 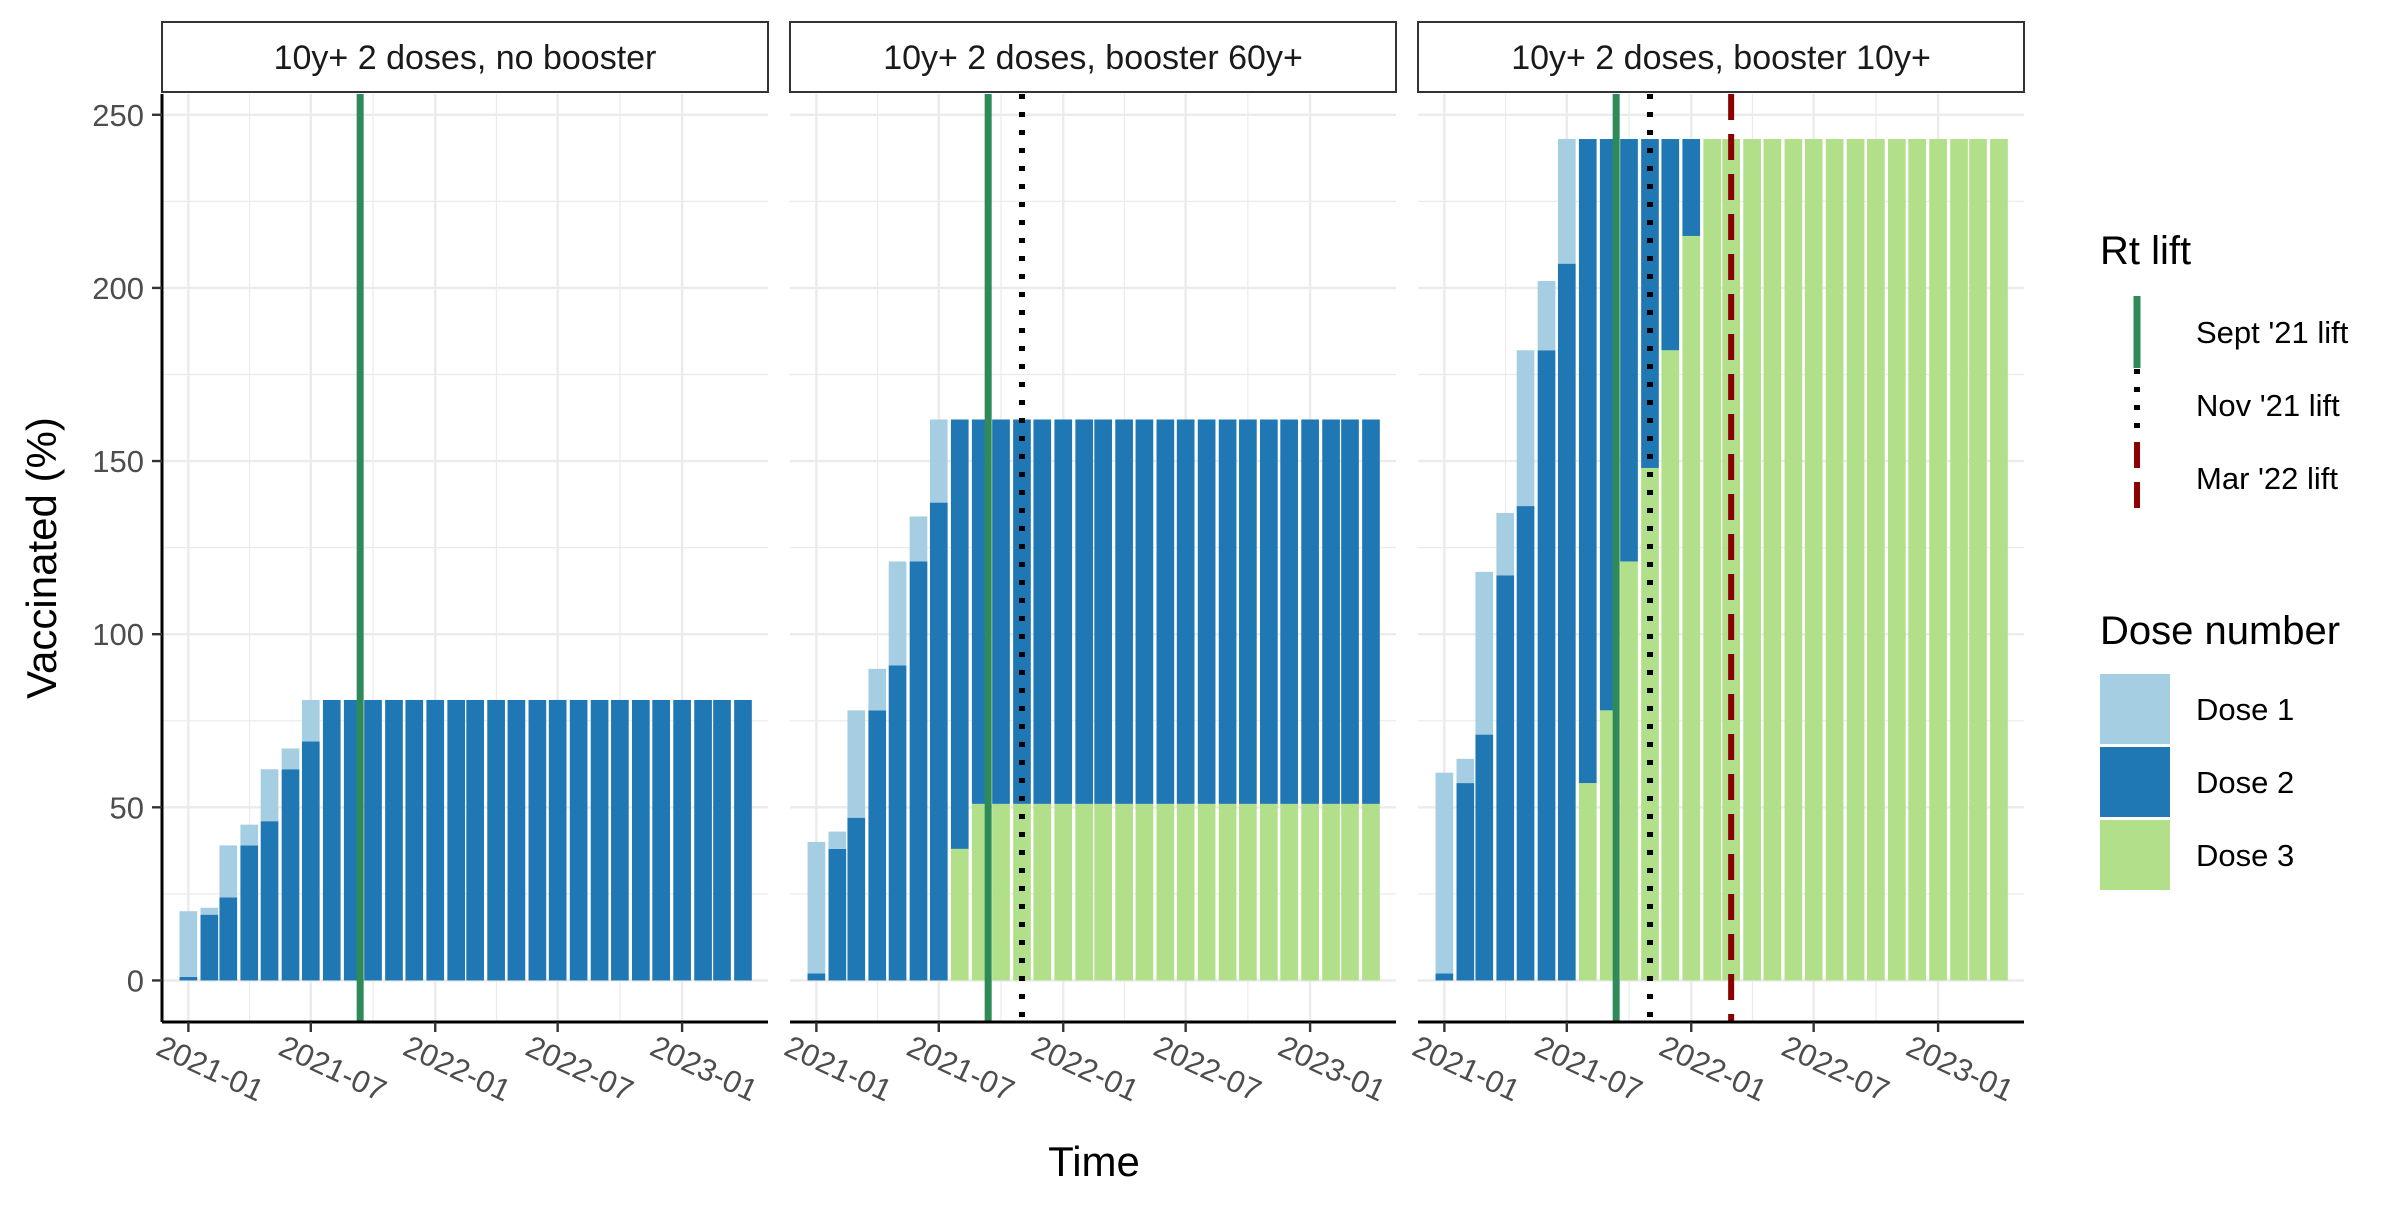 What do you see at coordinates (2272, 332) in the screenshot?
I see `legend-label-sept: Sept '21 lift` at bounding box center [2272, 332].